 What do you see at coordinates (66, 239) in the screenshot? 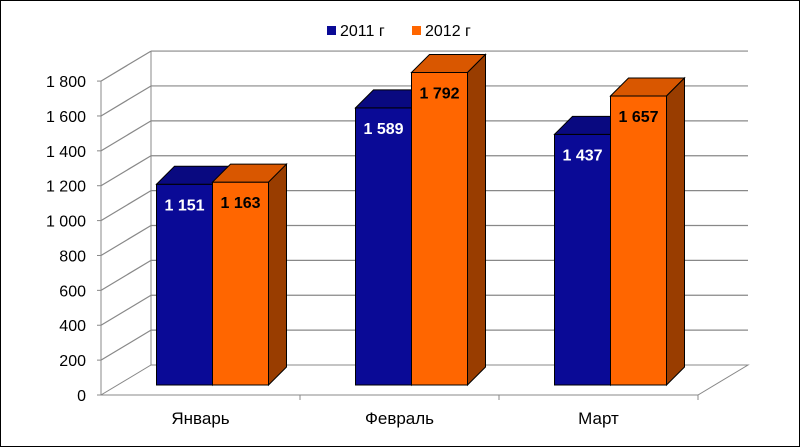
I see `y-axis-ticks: 0 200 400 600 800 1 000 1 200 1 400 1 600 1 800` at bounding box center [66, 239].